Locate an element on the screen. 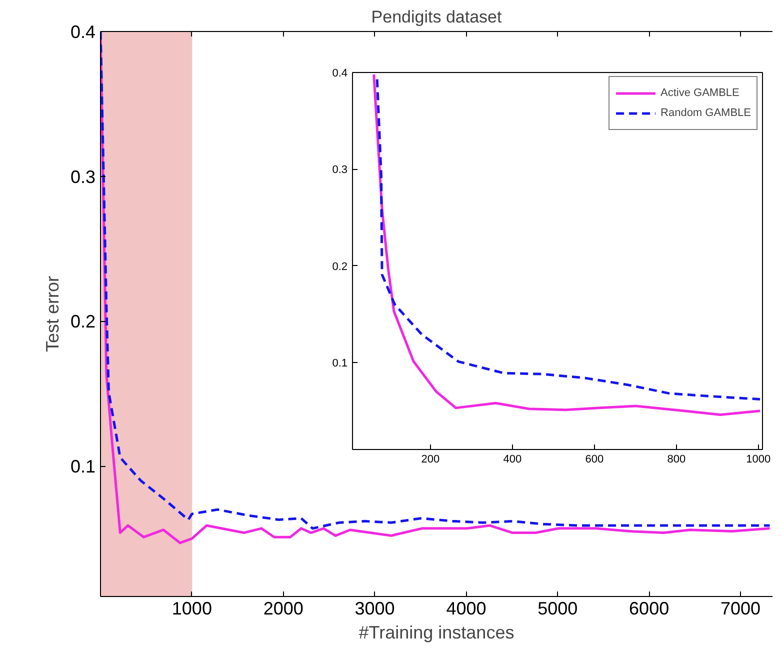  x-tick-label: 7000 is located at coordinates (740, 608).